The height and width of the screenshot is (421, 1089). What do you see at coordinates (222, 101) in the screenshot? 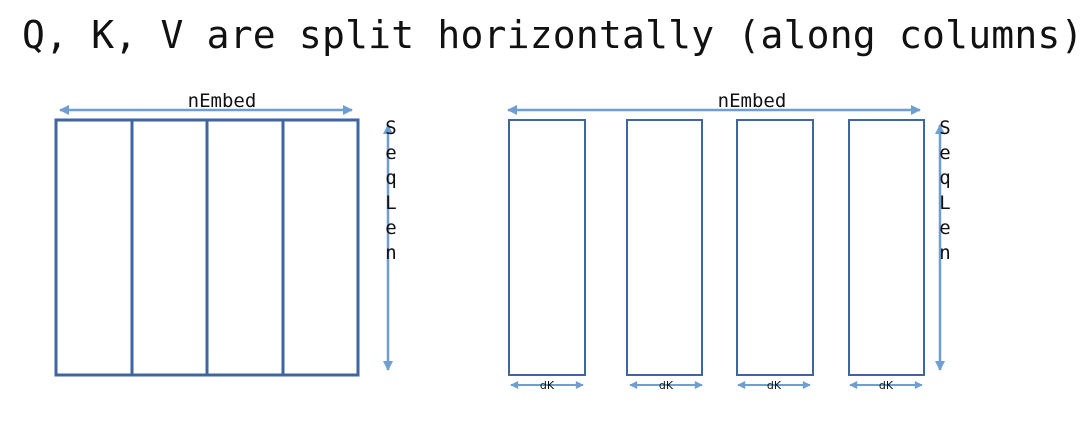
I see `left-width-label: nEmbed` at bounding box center [222, 101].